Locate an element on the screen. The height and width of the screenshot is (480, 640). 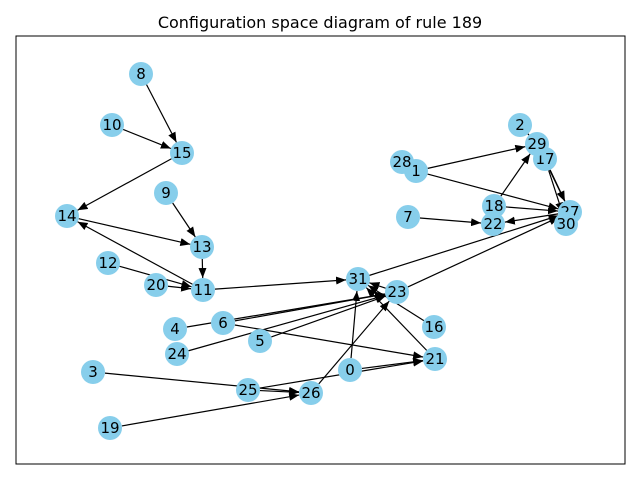
node-label: 20 is located at coordinates (155, 285).